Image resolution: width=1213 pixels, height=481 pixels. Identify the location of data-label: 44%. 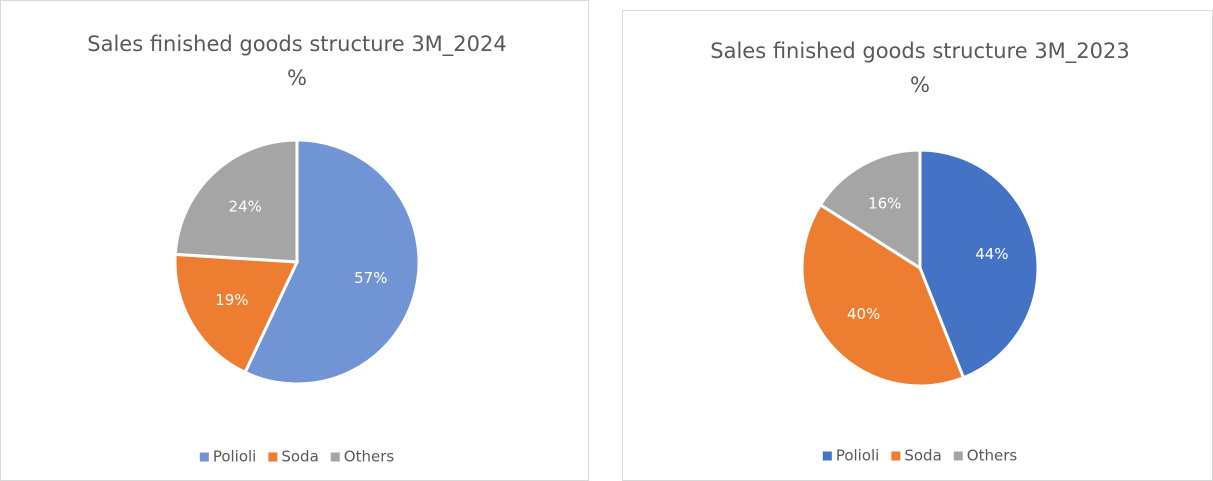
(991, 254).